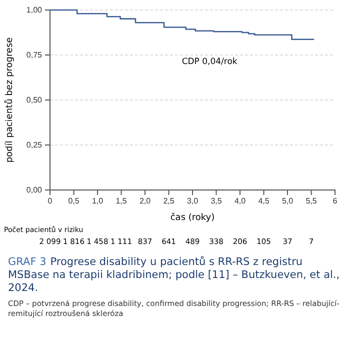 The width and height of the screenshot is (353, 340). Describe the element at coordinates (122, 201) in the screenshot. I see `x-tick-label: 1,5` at that location.